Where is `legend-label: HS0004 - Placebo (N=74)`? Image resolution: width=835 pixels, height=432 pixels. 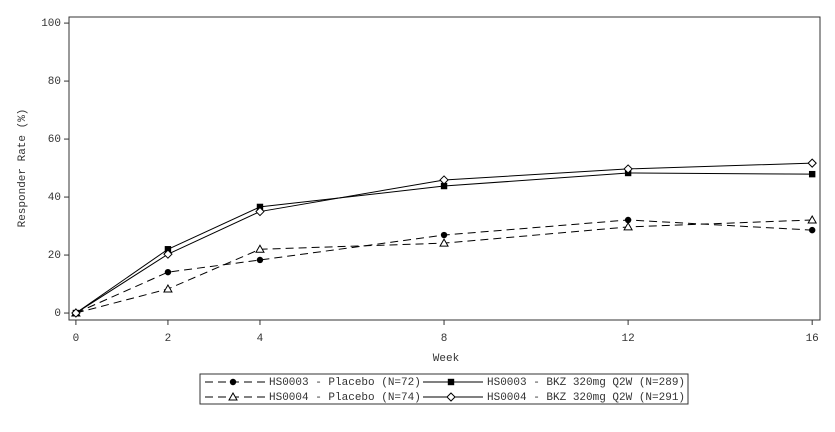
legend-label: HS0004 - Placebo (N=74) is located at coordinates (345, 398).